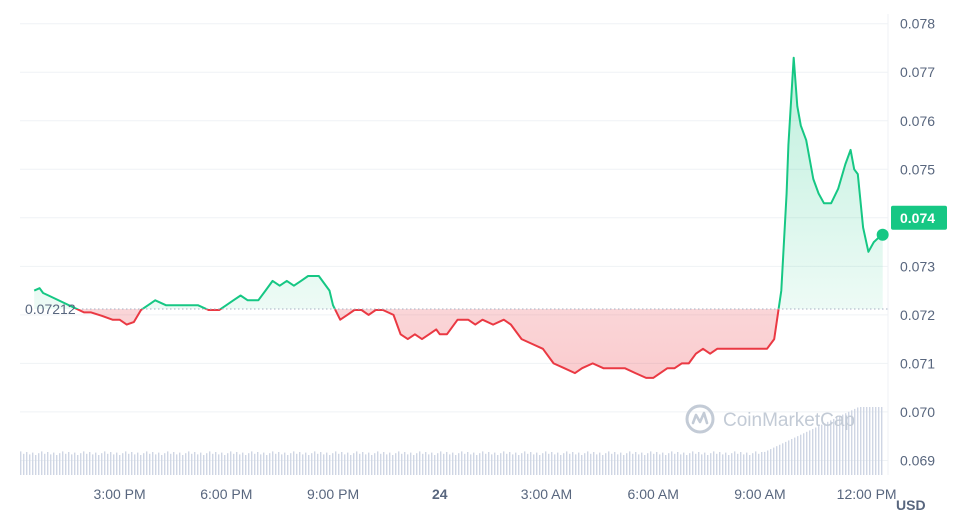  What do you see at coordinates (917, 315) in the screenshot?
I see `y-tick-label: 0.072` at bounding box center [917, 315].